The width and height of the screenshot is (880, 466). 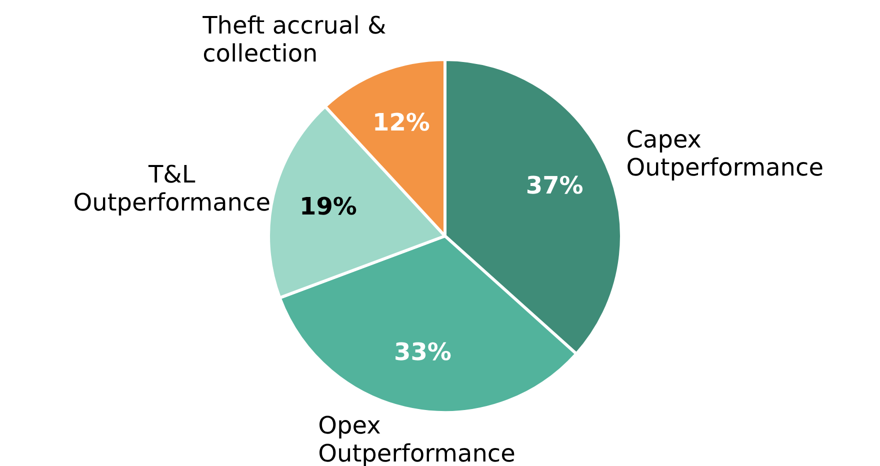 I want to click on slice-label: Opex Outperformance, so click(x=417, y=438).